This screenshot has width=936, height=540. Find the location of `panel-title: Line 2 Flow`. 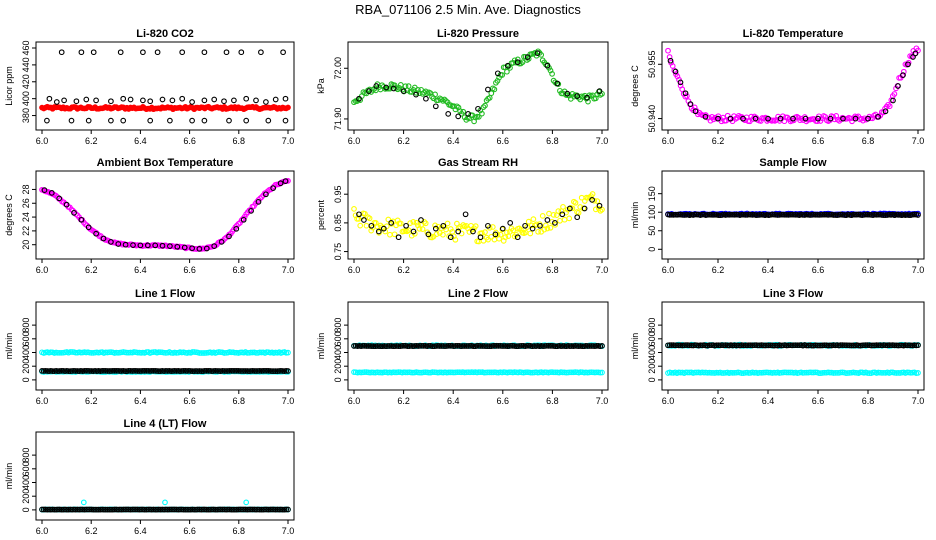

panel-title: Line 2 Flow is located at coordinates (478, 294).